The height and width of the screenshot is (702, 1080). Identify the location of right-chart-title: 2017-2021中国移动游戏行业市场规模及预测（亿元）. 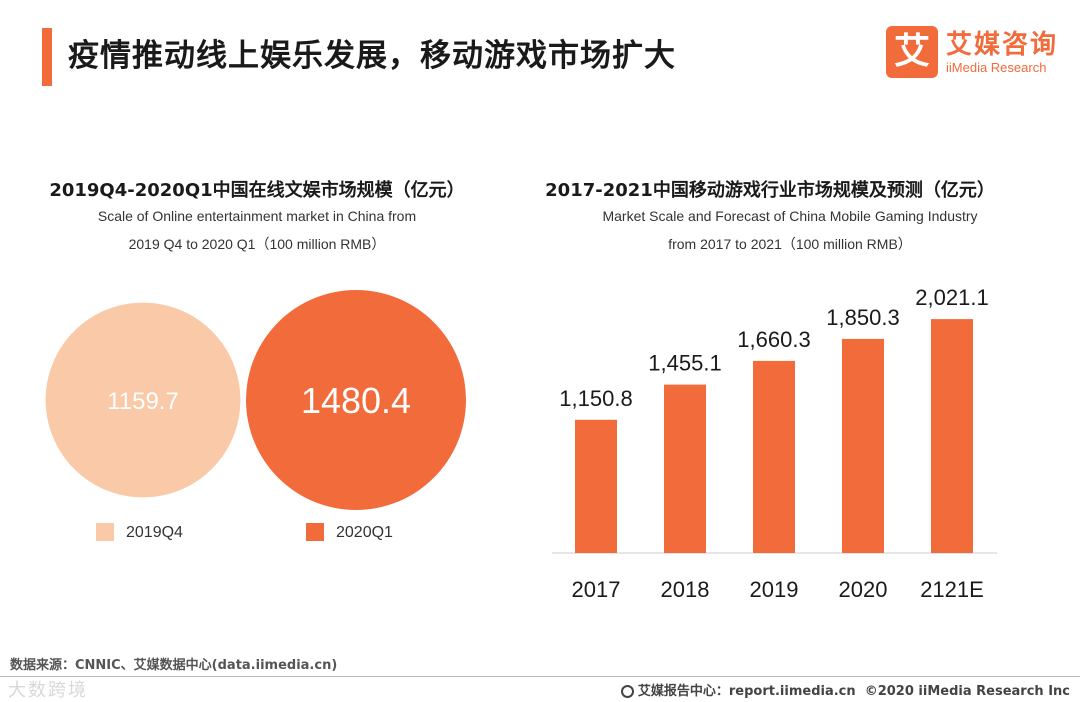
(770, 190).